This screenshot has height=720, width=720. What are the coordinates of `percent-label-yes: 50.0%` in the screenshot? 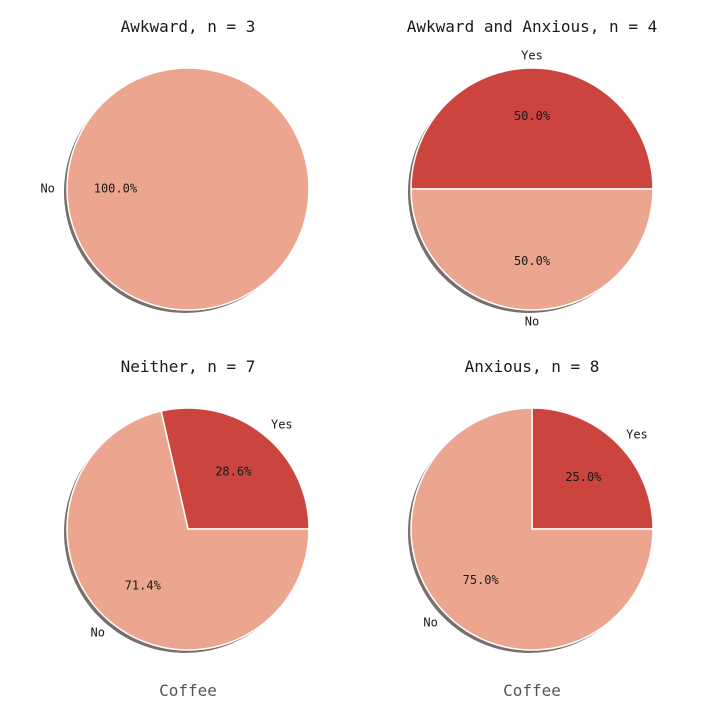 It's located at (532, 116).